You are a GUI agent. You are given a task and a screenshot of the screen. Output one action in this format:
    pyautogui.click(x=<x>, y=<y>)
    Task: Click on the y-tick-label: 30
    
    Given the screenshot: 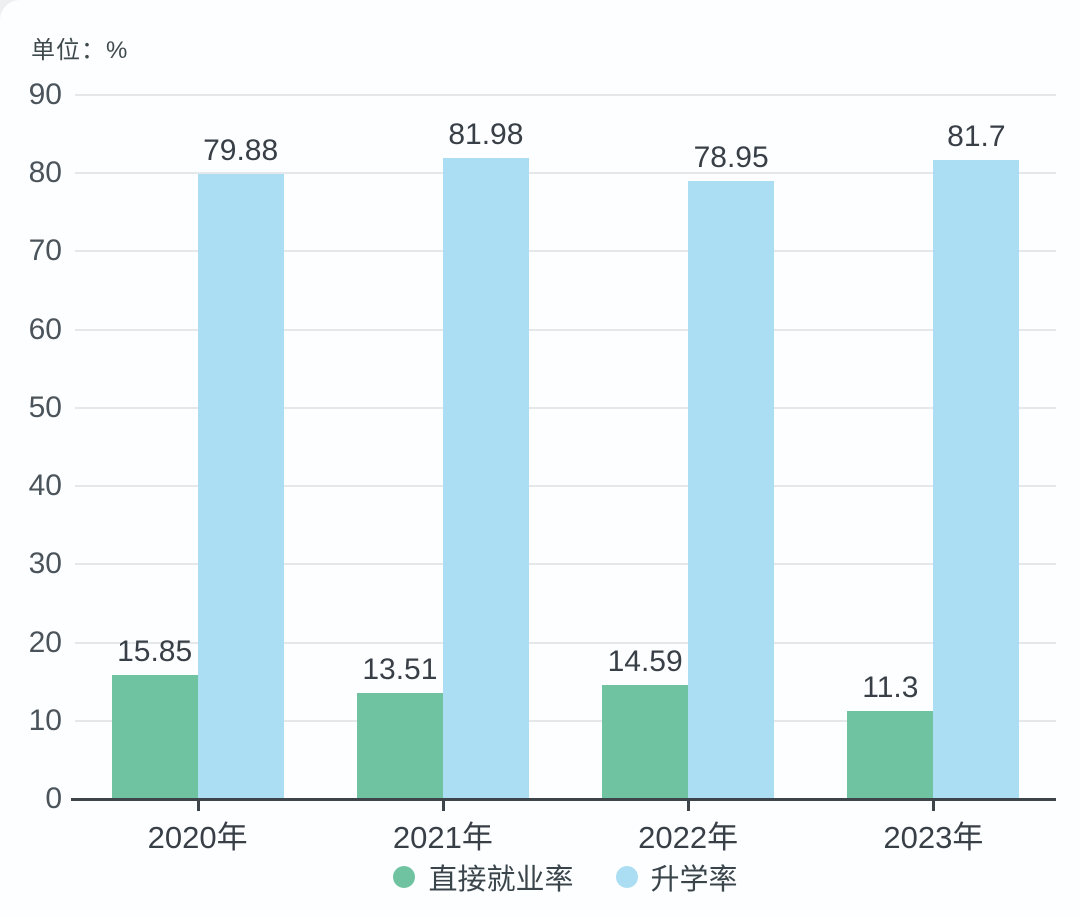 What is the action you would take?
    pyautogui.click(x=45, y=564)
    